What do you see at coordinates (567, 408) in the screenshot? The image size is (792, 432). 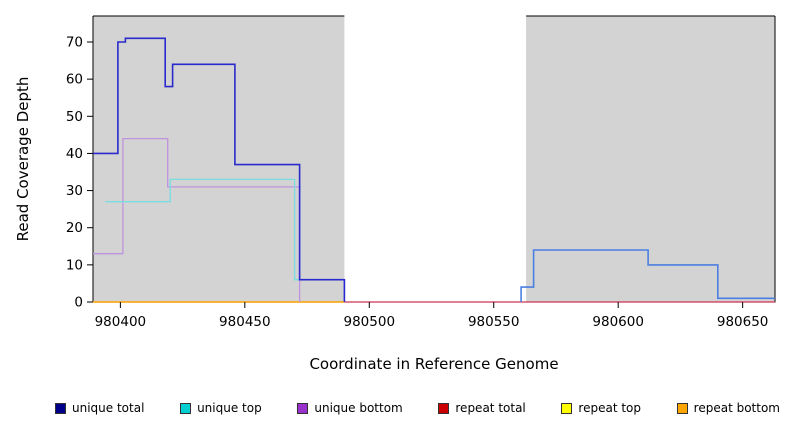 I see `legend-swatch-repeat-top` at bounding box center [567, 408].